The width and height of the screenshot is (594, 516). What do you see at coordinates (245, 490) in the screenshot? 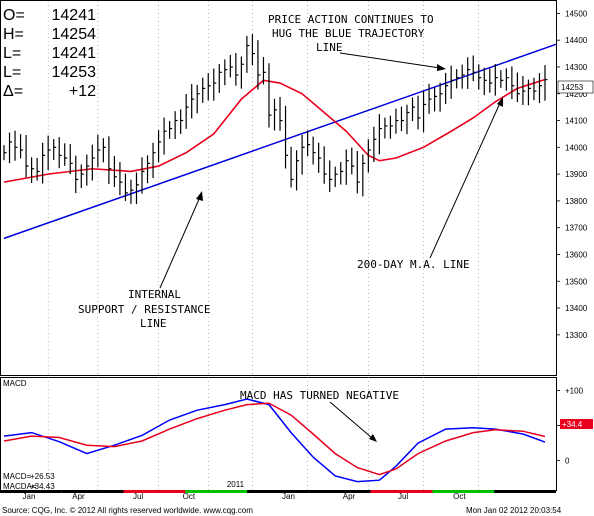
I see `x-axis: Jan Apr Jul Oct 2011 Jan Apr Jul Oct` at bounding box center [245, 490].